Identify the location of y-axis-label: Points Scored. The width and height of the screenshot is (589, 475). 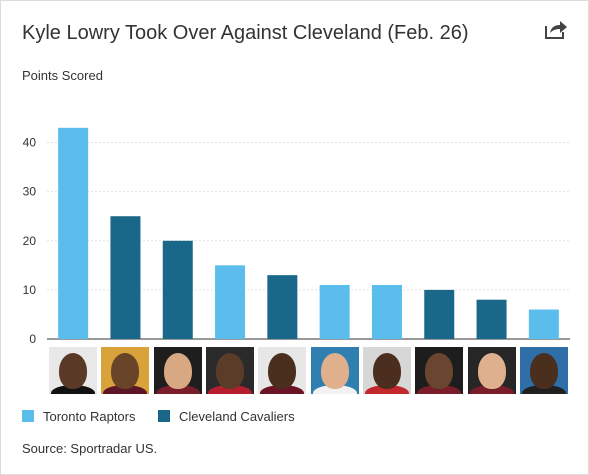
(62, 75).